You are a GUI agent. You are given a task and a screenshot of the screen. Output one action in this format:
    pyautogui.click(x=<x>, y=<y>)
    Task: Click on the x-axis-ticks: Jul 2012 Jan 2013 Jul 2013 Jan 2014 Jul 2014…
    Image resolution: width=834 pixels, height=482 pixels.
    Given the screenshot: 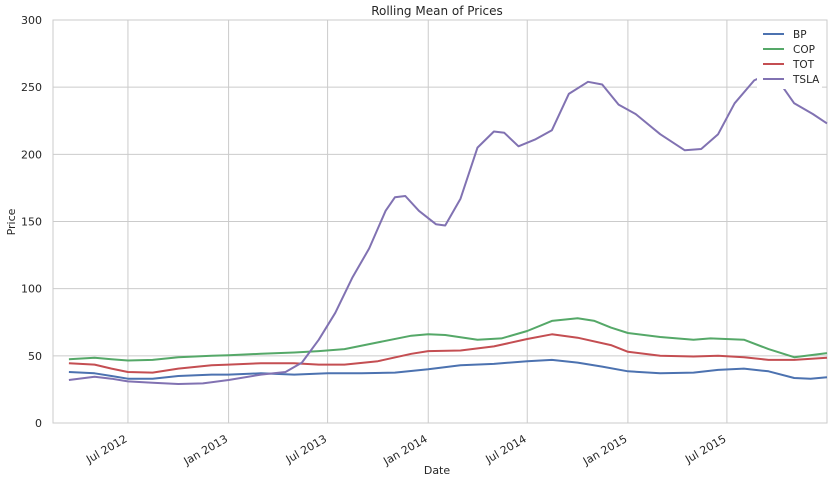 What is the action you would take?
    pyautogui.click(x=405, y=450)
    